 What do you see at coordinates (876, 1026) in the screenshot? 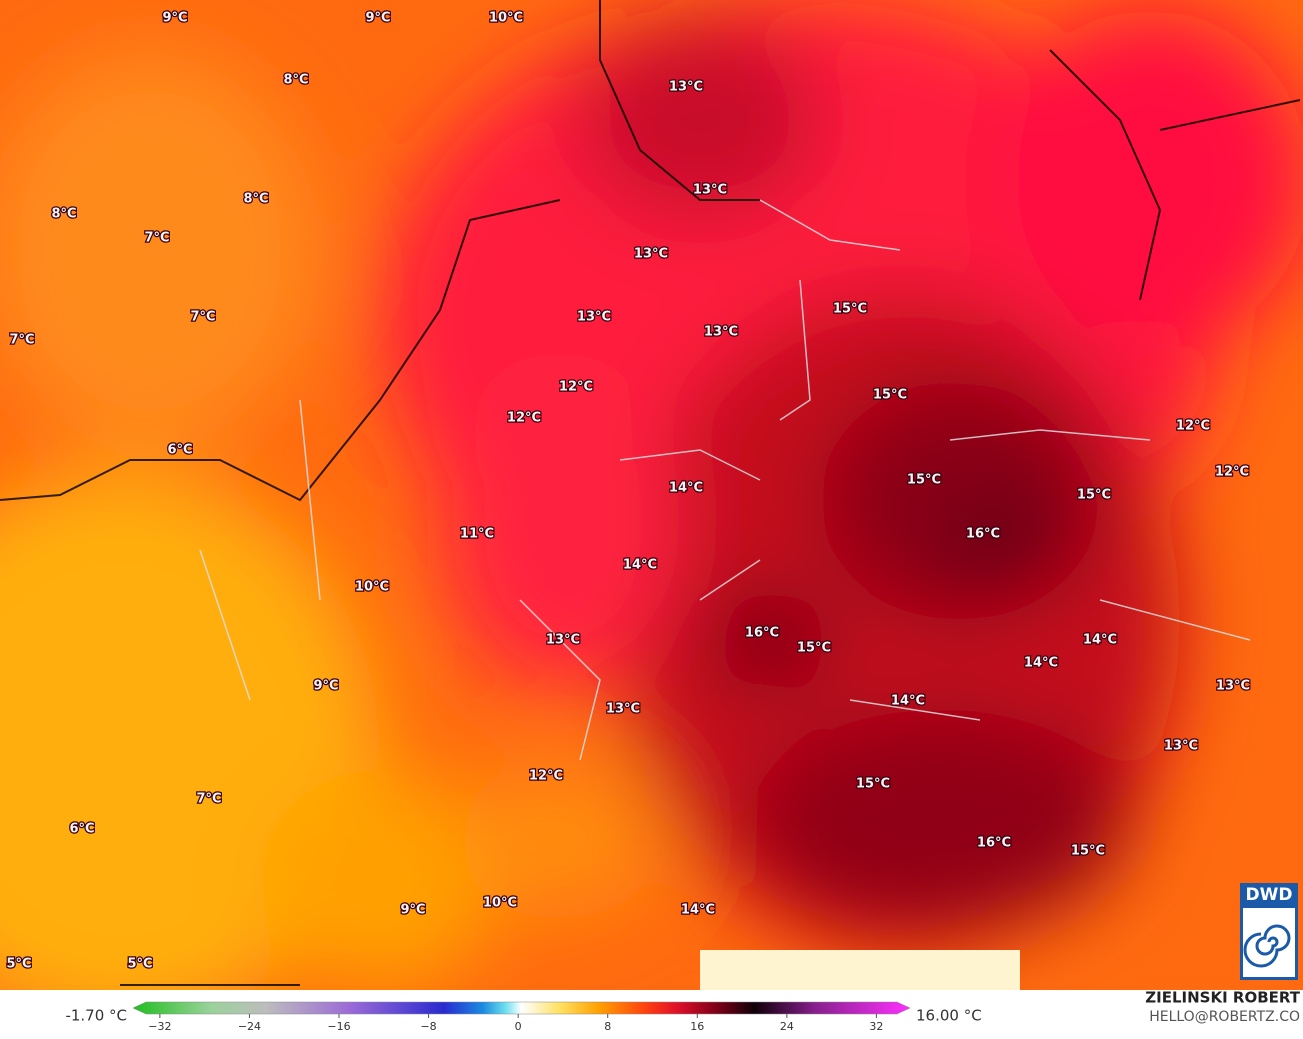
I see `colorbar-tick-label: 32` at bounding box center [876, 1026].